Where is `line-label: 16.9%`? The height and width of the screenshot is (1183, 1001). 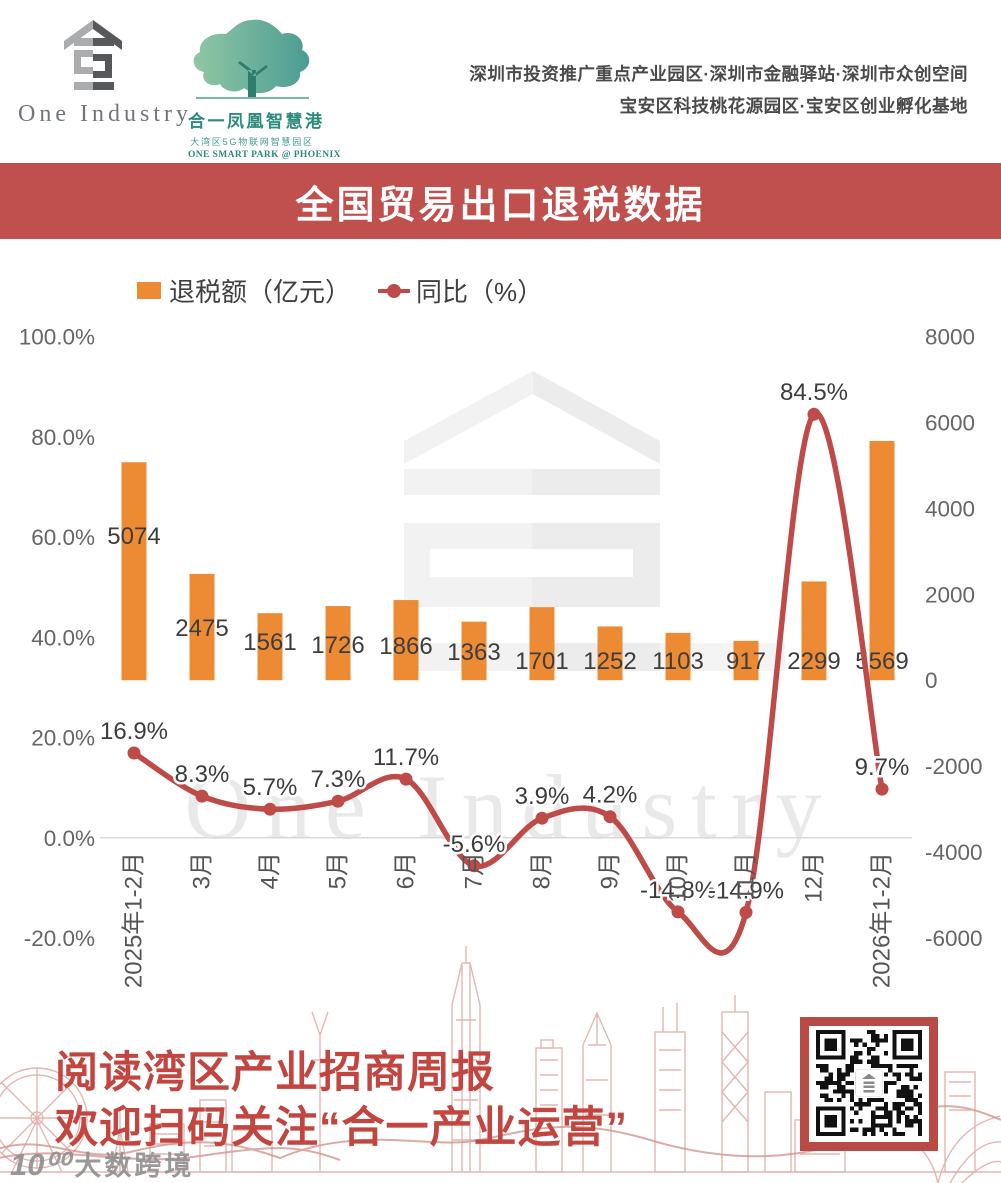
line-label: 16.9% is located at coordinates (134, 731).